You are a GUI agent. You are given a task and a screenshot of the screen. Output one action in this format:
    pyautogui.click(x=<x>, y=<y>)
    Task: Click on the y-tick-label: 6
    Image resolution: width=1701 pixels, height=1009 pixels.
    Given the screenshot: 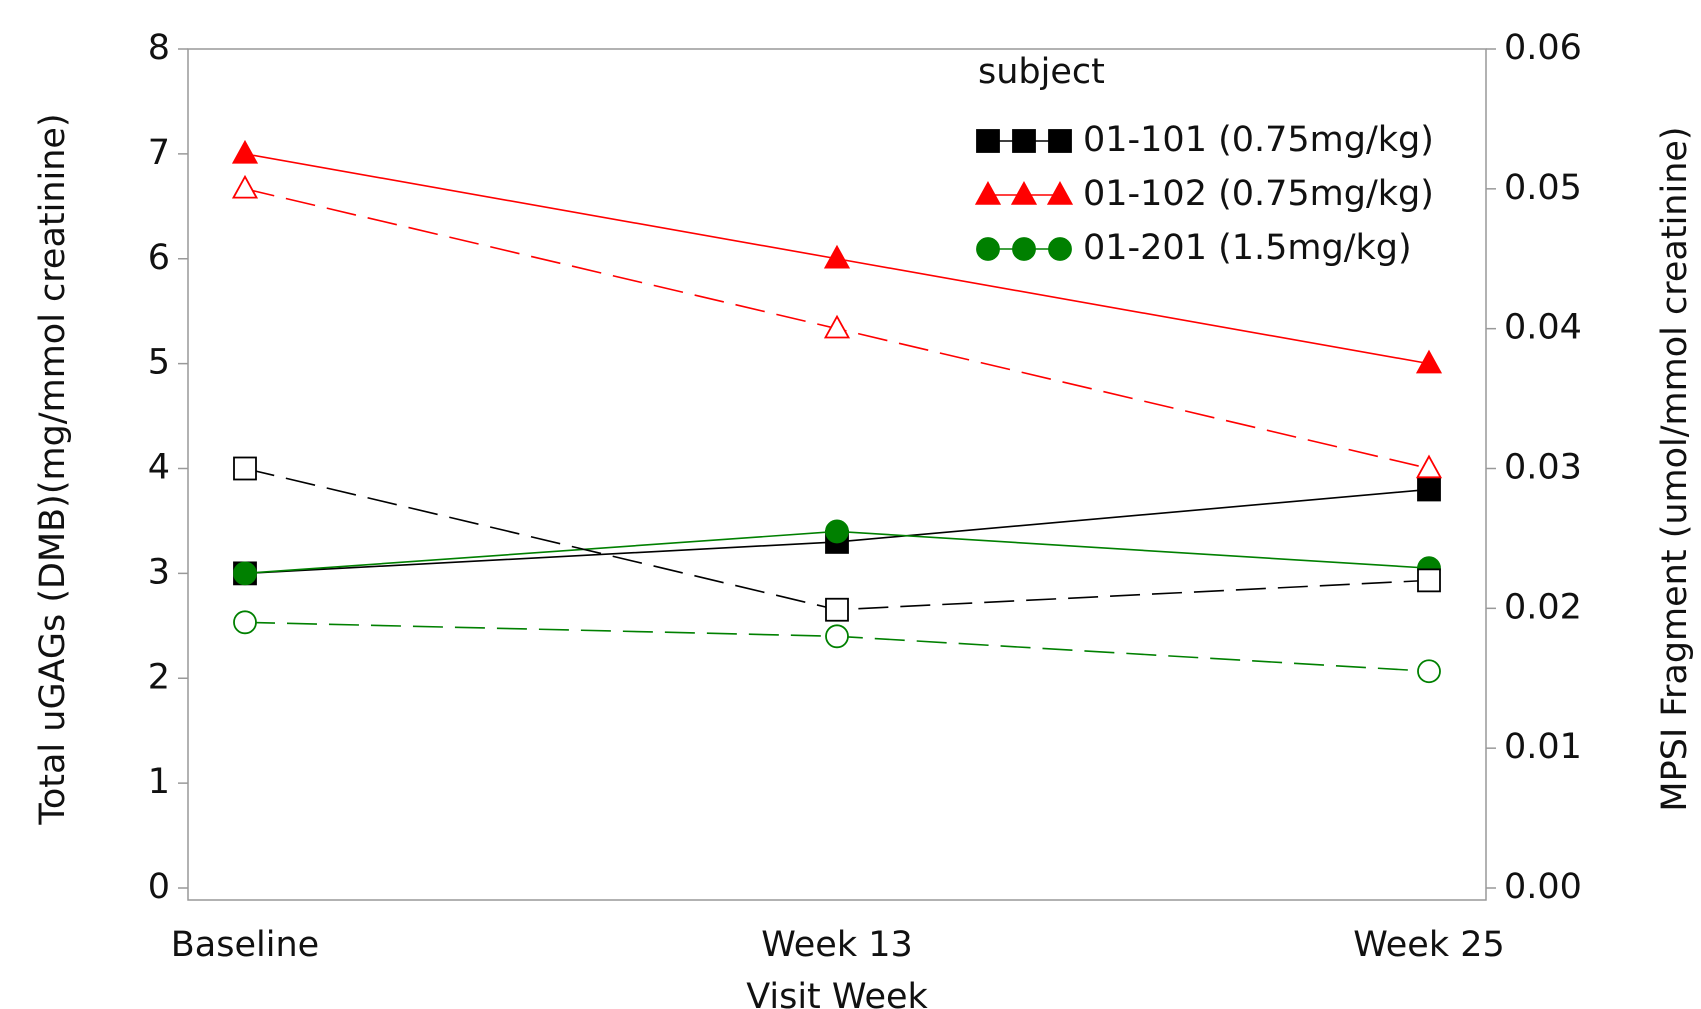 What is the action you would take?
    pyautogui.click(x=159, y=258)
    